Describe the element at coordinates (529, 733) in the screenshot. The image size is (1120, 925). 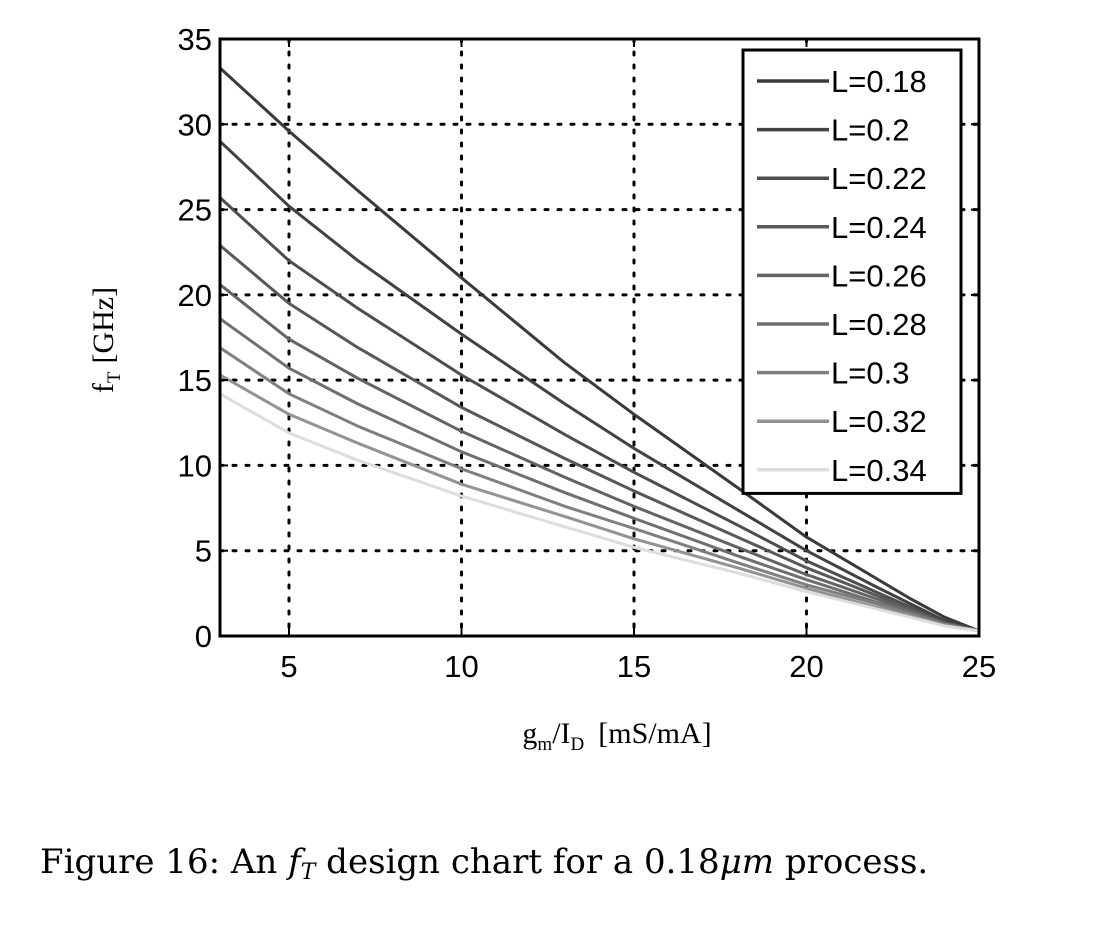
I see `x-label-g: g` at that location.